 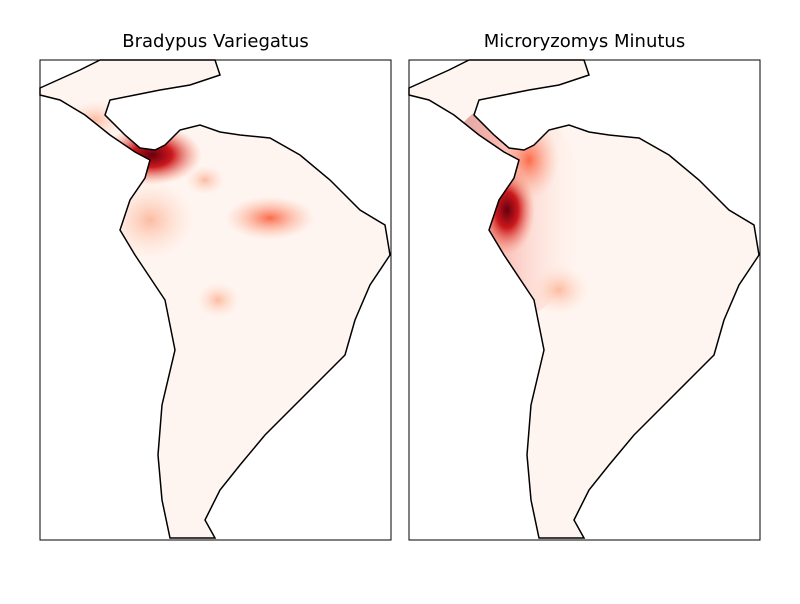 I want to click on map-title: Microryzomys Minutus, so click(x=584, y=41).